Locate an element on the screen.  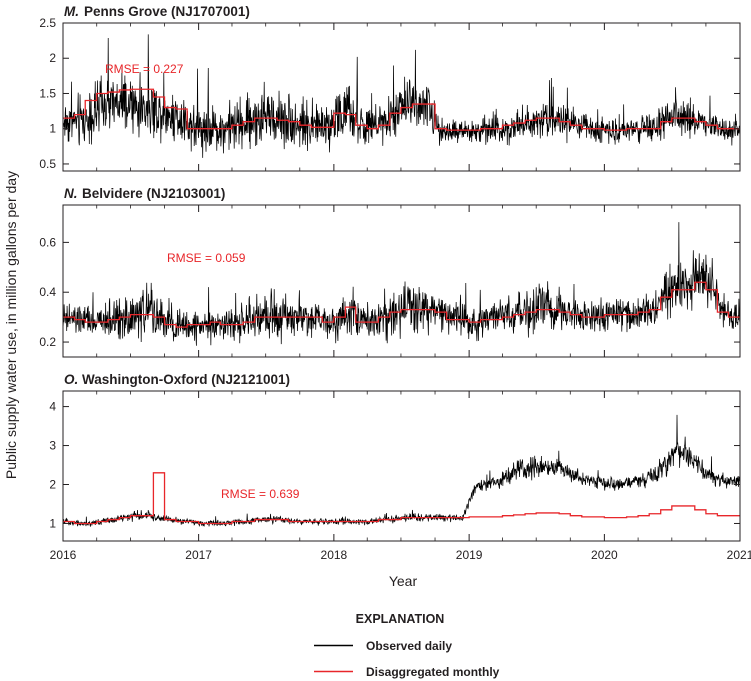
y-tick-label: 2.5 is located at coordinates (47, 23).